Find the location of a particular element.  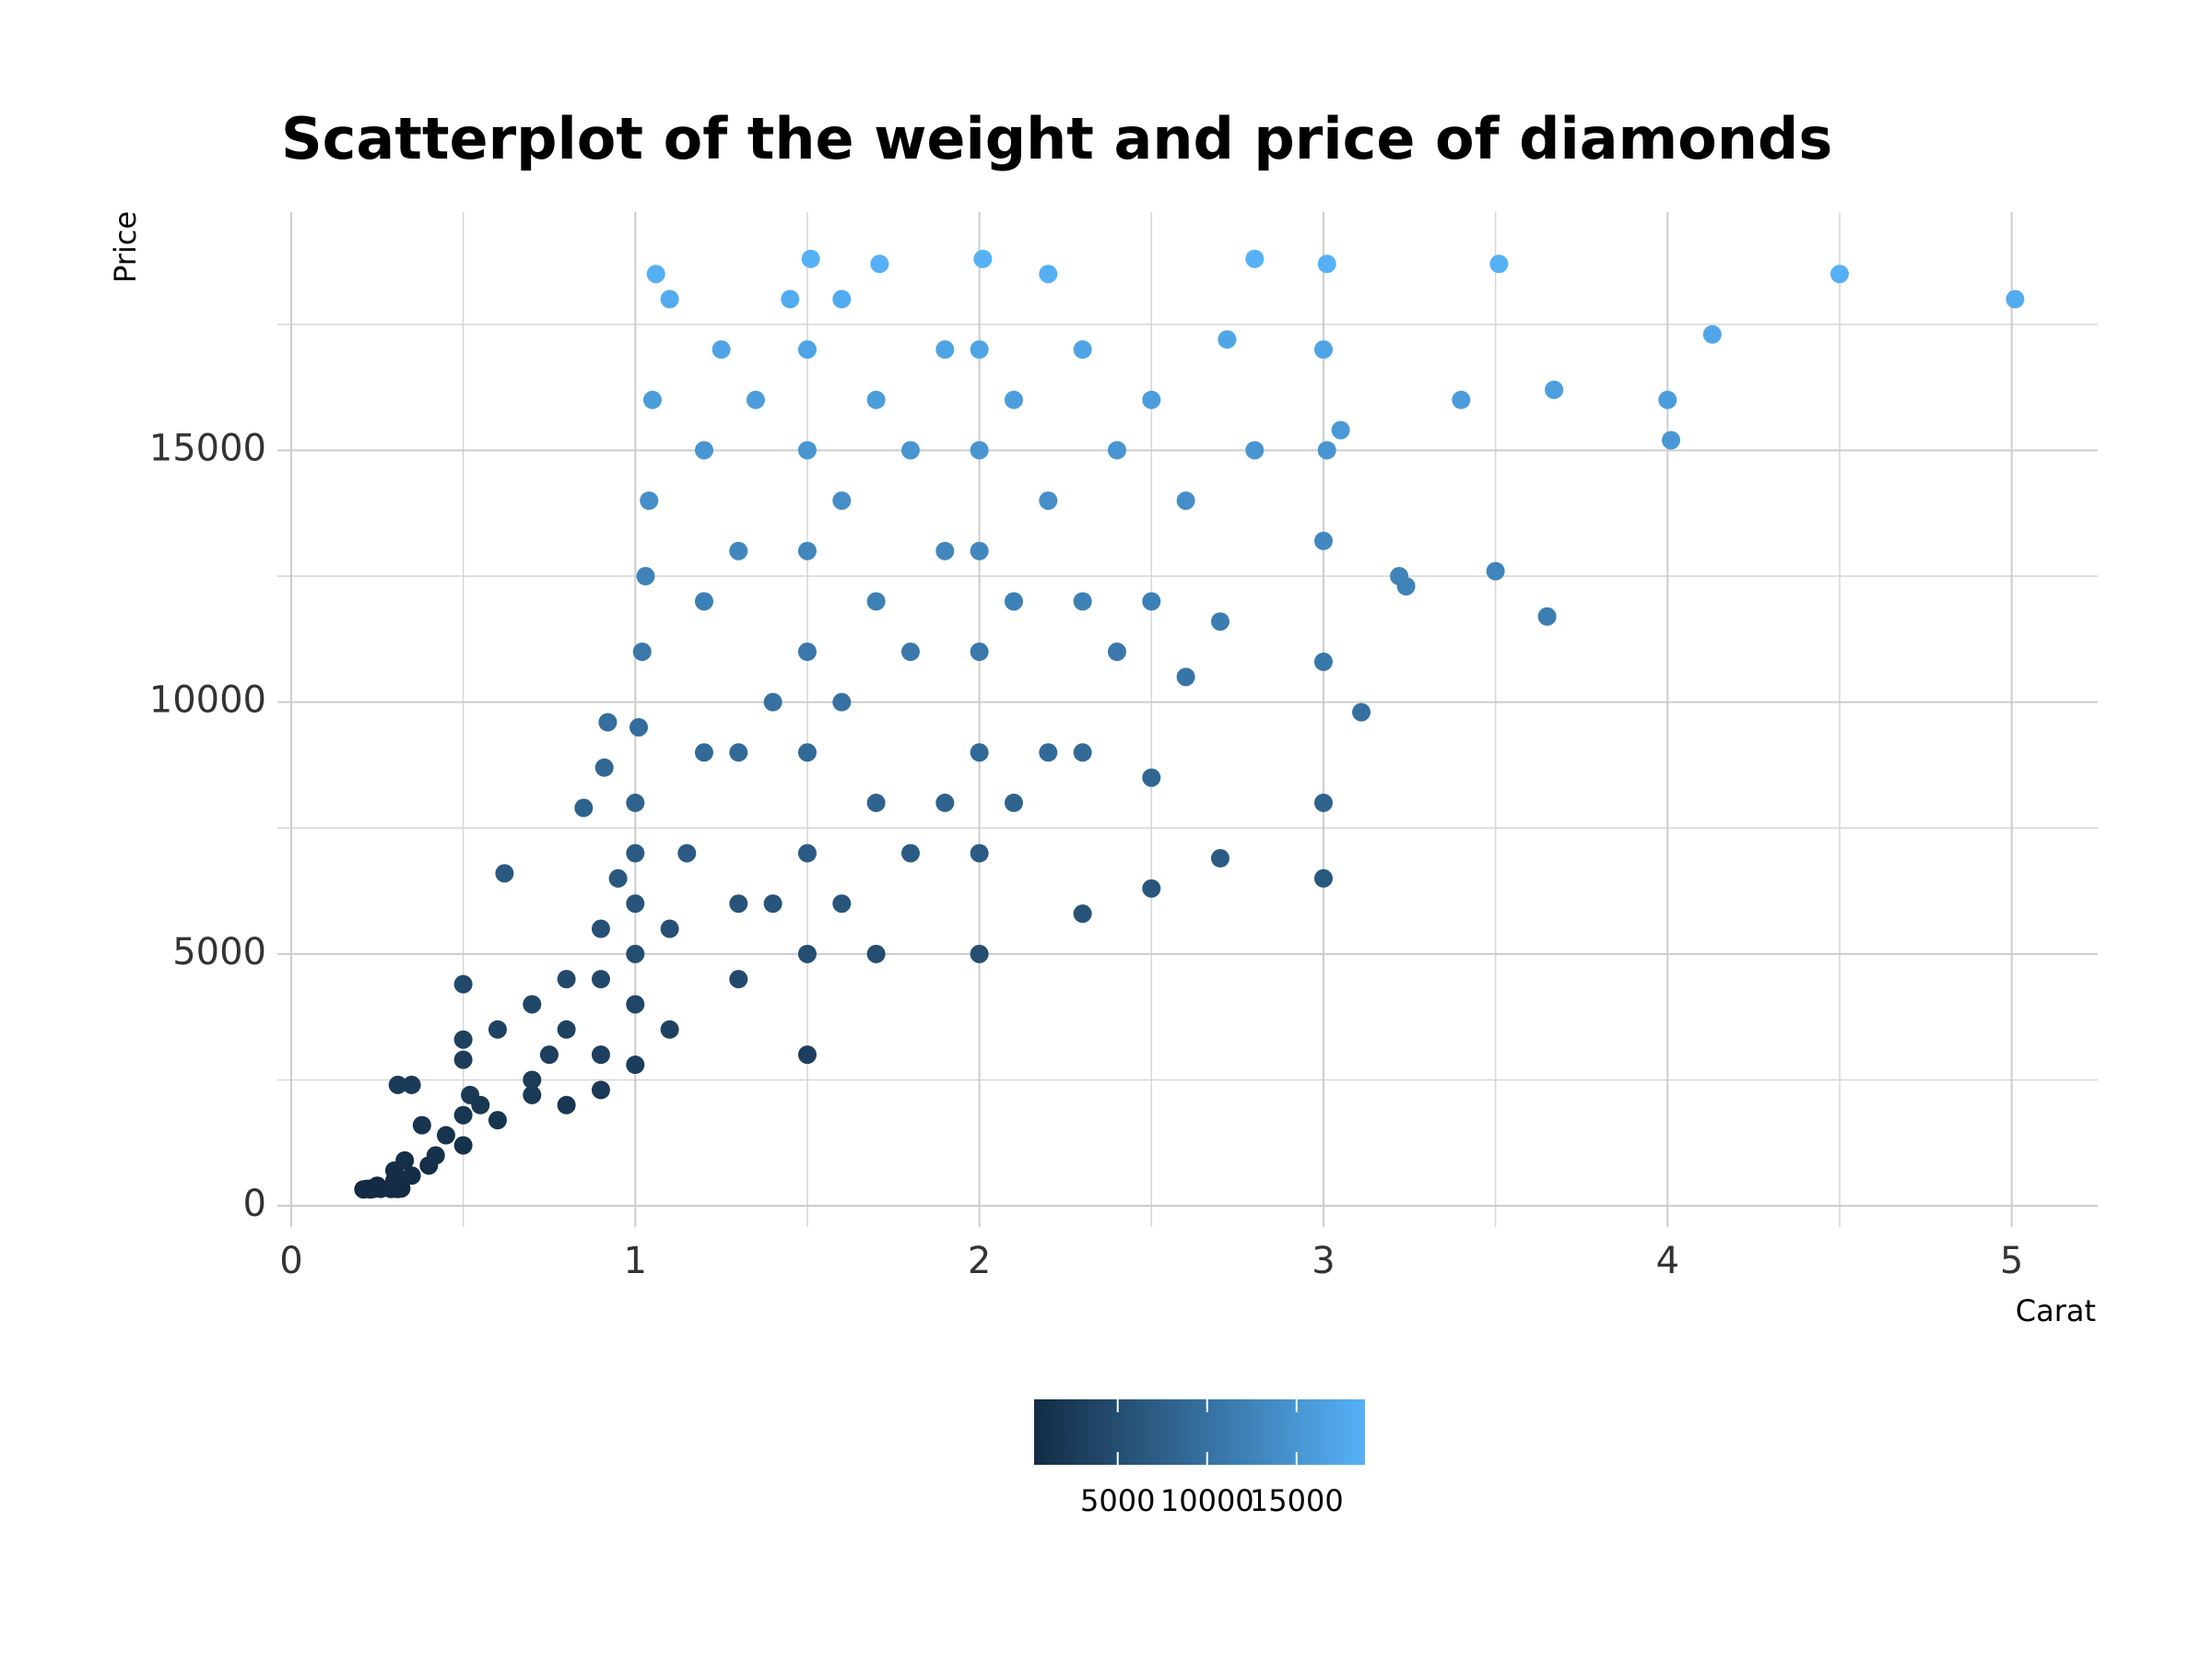

y-axis-title: Price is located at coordinates (125, 247).